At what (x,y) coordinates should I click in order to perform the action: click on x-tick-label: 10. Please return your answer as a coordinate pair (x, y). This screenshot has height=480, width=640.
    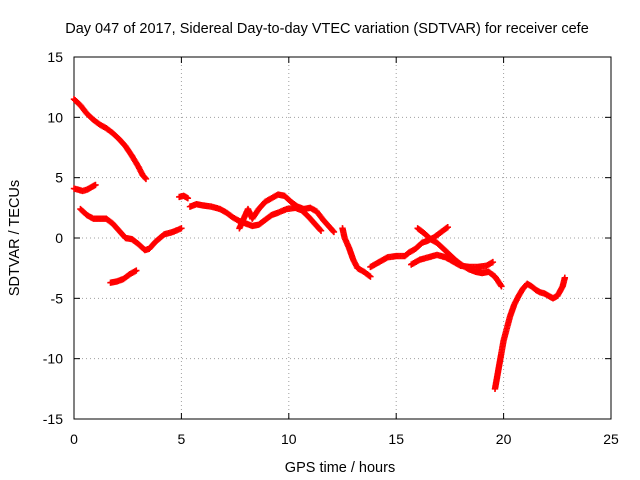
    Looking at the image, I should click on (289, 439).